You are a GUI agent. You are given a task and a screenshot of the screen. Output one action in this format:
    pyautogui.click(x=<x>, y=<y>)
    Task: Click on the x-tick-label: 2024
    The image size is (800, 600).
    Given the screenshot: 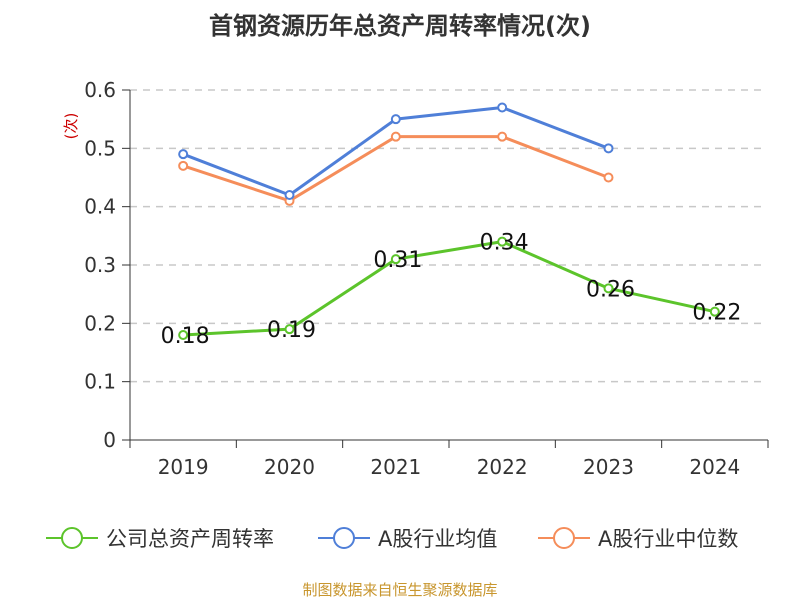 What is the action you would take?
    pyautogui.click(x=714, y=467)
    